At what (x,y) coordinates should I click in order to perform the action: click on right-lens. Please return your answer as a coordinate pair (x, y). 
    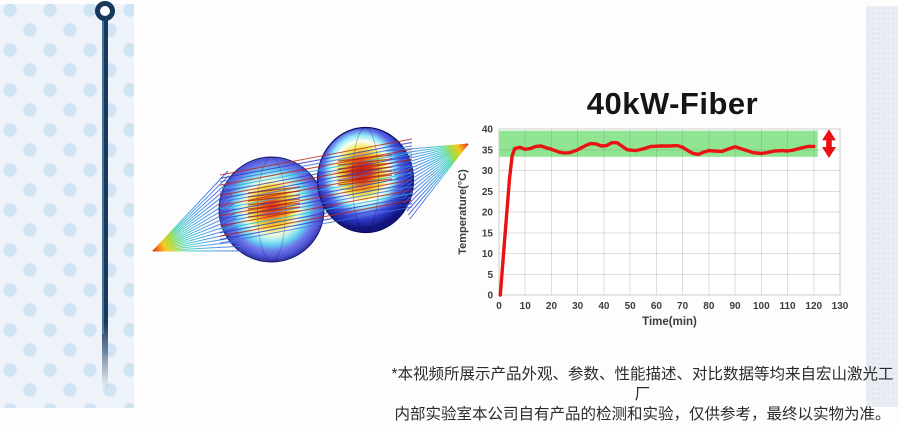
    Looking at the image, I should click on (366, 180).